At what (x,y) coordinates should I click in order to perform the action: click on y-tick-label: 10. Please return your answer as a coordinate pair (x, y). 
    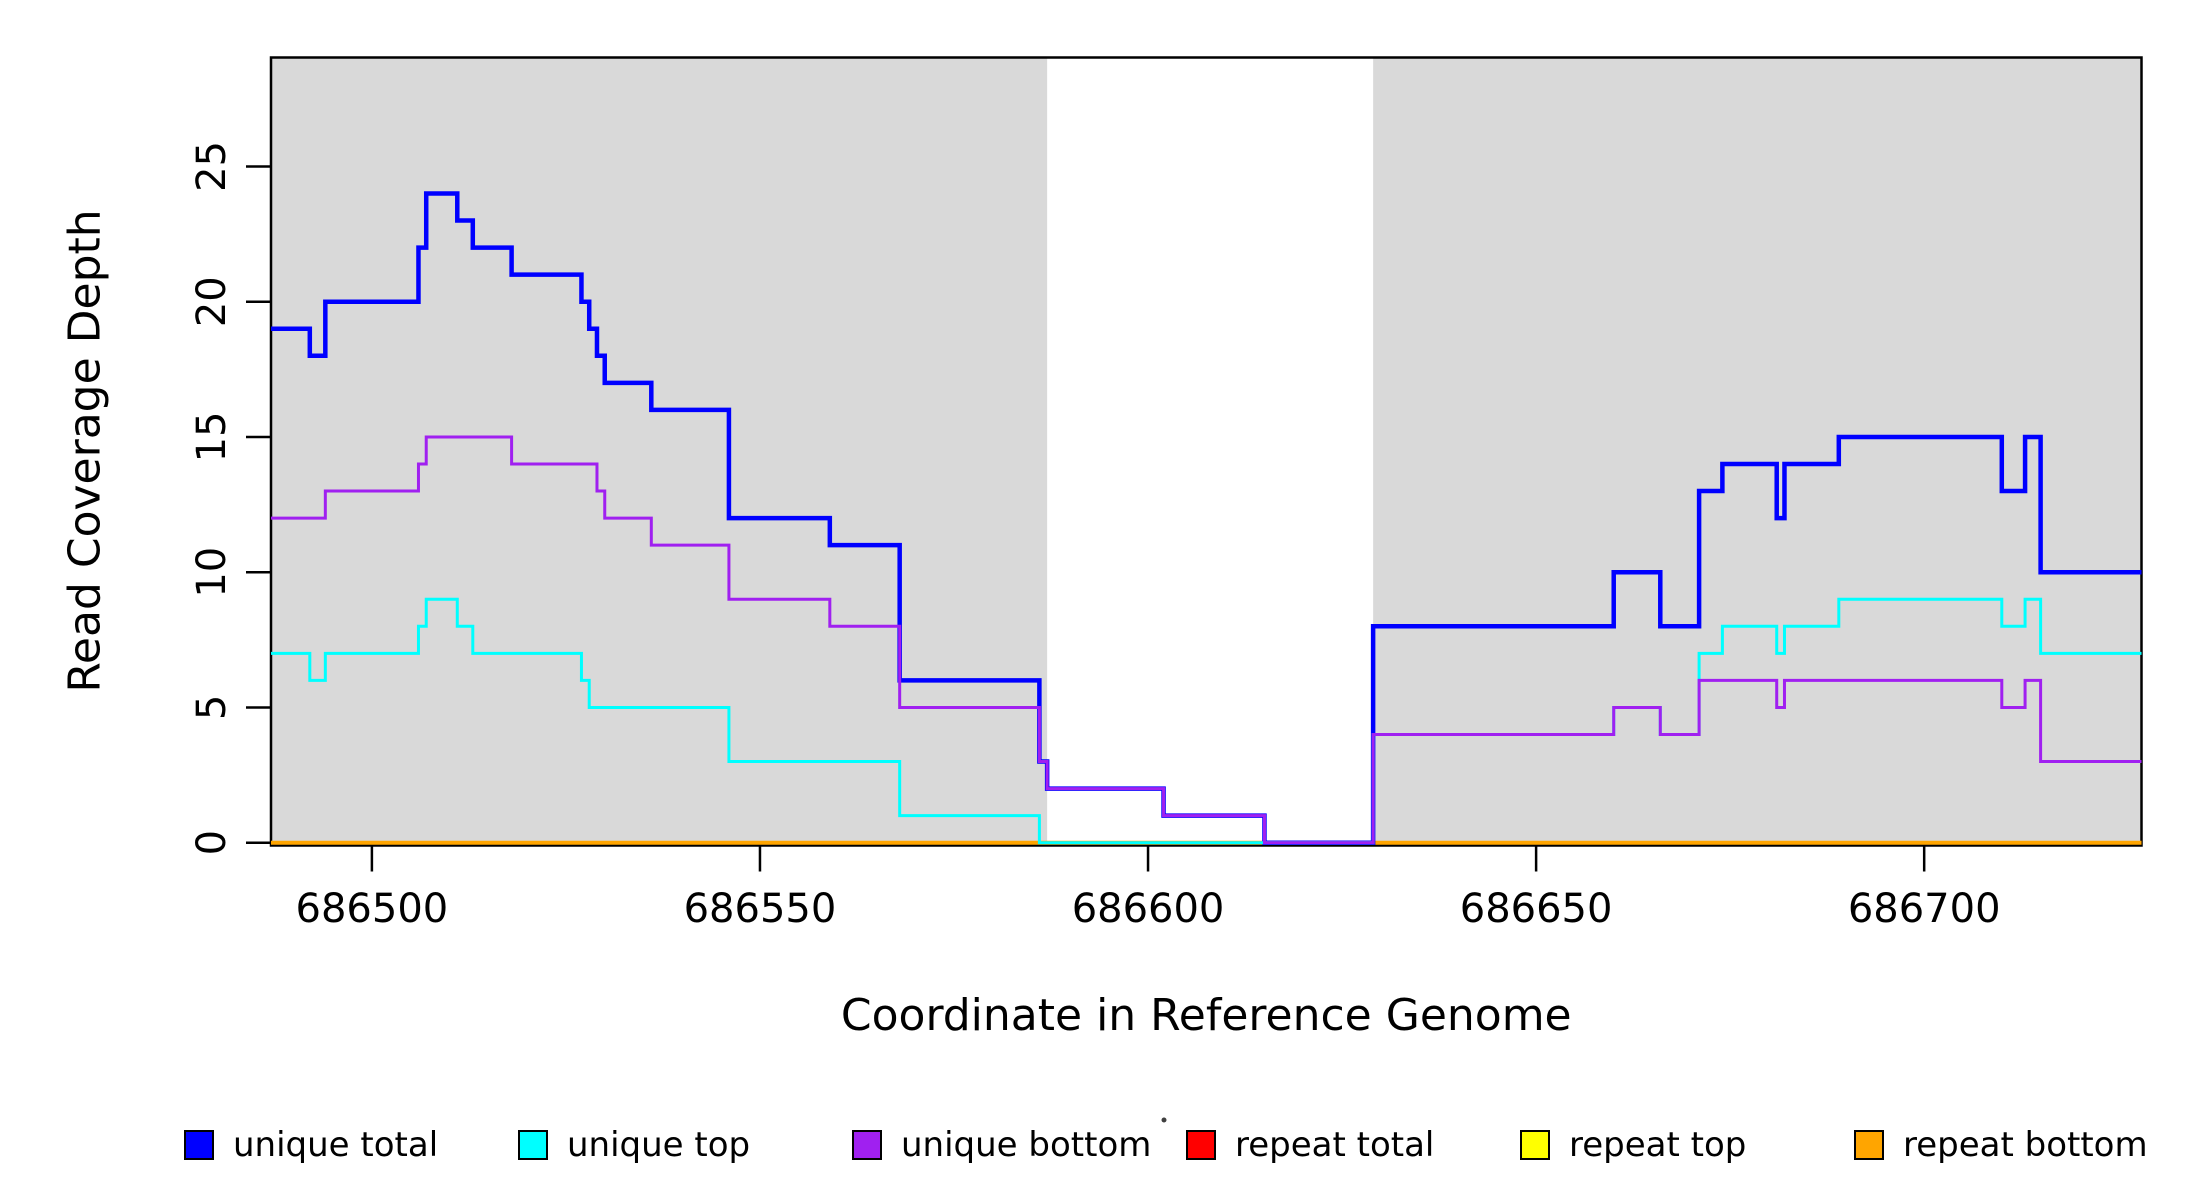
    Looking at the image, I should click on (212, 572).